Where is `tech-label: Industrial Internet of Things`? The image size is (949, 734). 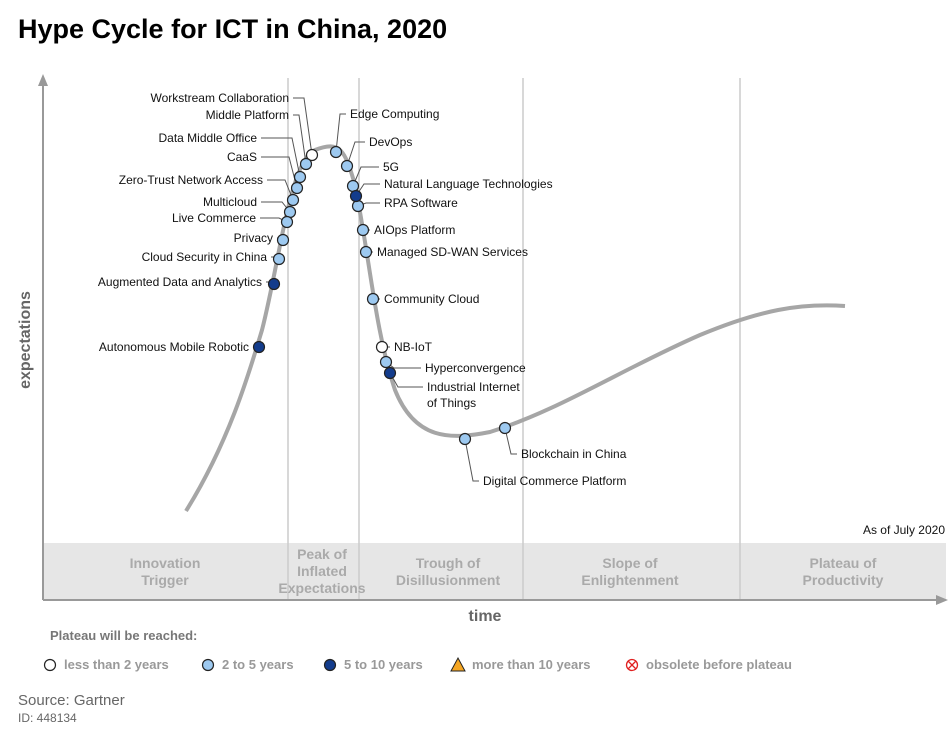 tech-label: Industrial Internet of Things is located at coordinates (473, 395).